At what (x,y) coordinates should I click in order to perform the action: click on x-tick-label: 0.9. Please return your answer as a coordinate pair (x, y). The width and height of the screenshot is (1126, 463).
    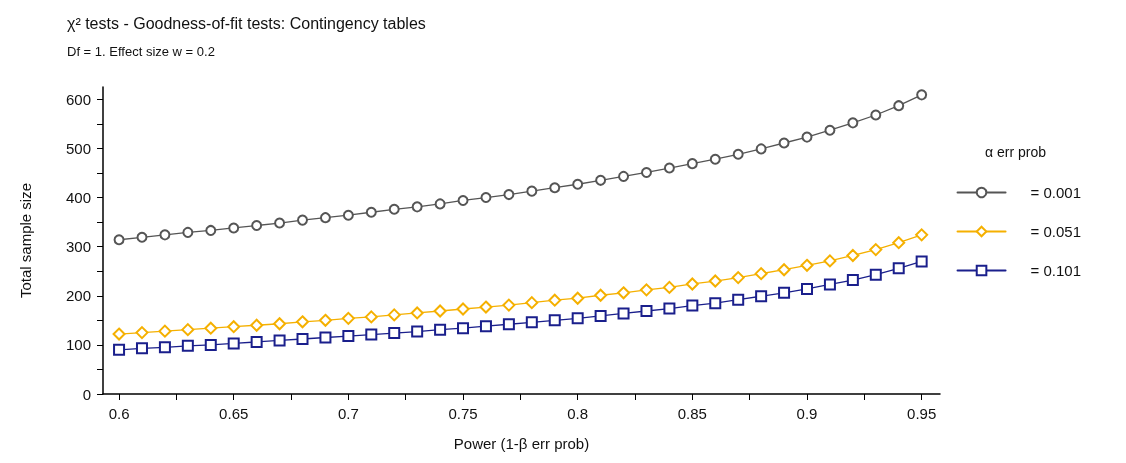
    Looking at the image, I should click on (807, 413).